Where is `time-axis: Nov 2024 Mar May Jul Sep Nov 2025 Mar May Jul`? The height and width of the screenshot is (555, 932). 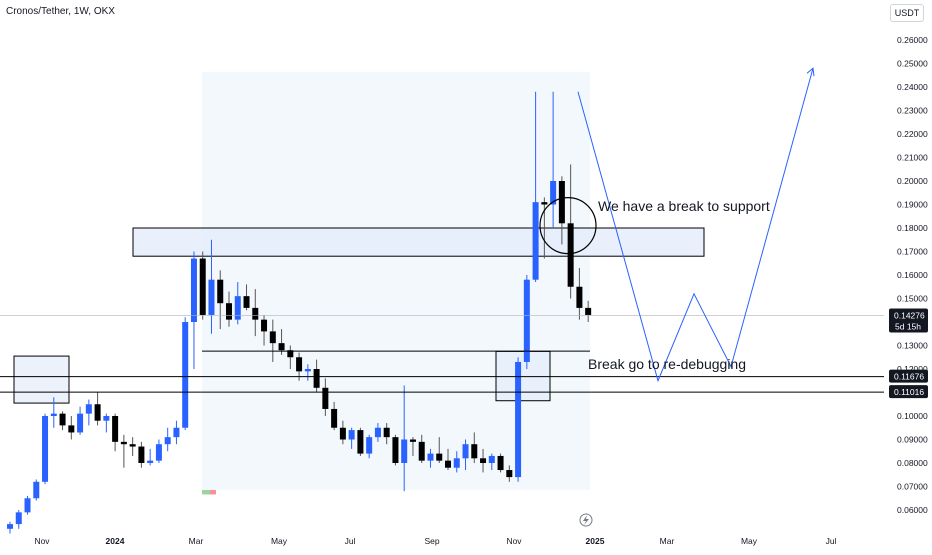
time-axis: Nov 2024 Mar May Jul Sep Nov 2025 Mar May Jul is located at coordinates (435, 529).